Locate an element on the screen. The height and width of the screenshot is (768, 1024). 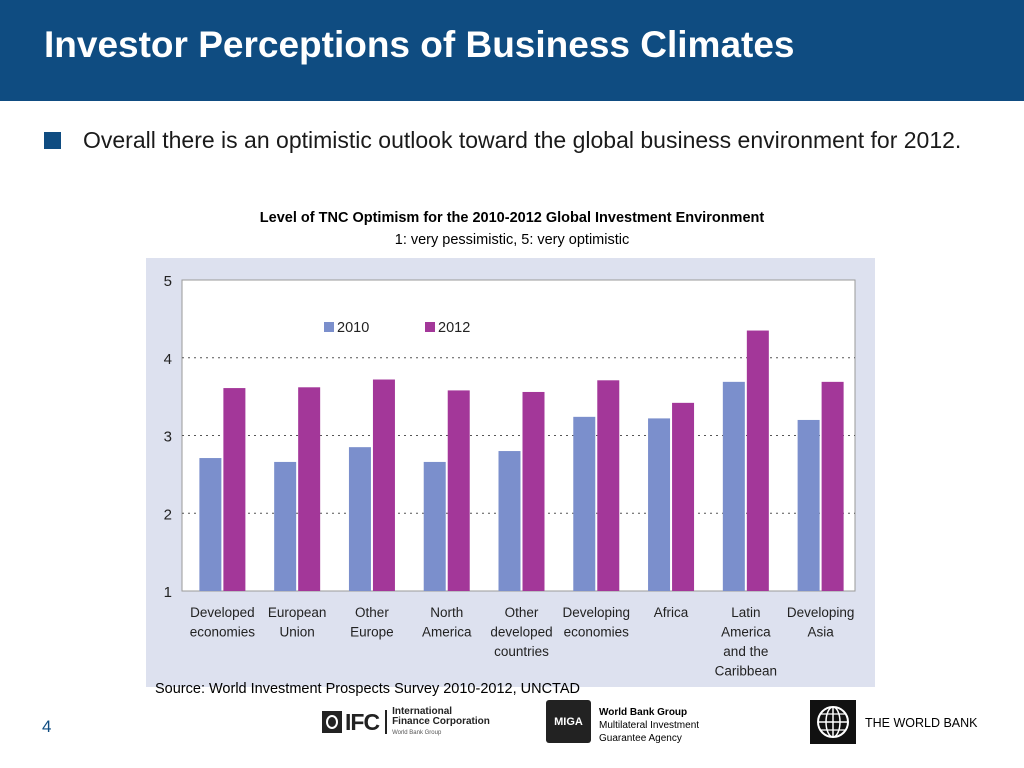
ifc-separator is located at coordinates (386, 722).